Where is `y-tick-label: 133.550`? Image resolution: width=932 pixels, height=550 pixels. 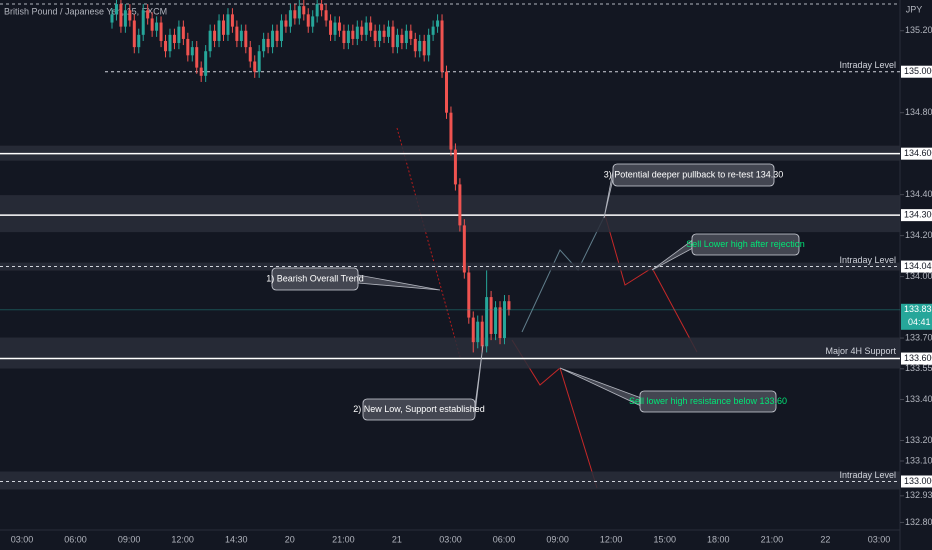 y-tick-label: 133.550 is located at coordinates (918, 368).